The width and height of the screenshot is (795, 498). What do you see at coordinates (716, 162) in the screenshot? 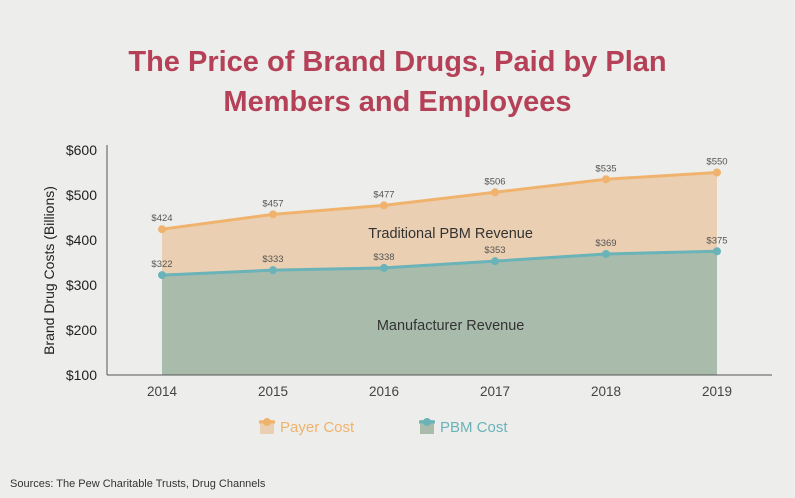
I see `payer-cost-data-label: $550` at bounding box center [716, 162].